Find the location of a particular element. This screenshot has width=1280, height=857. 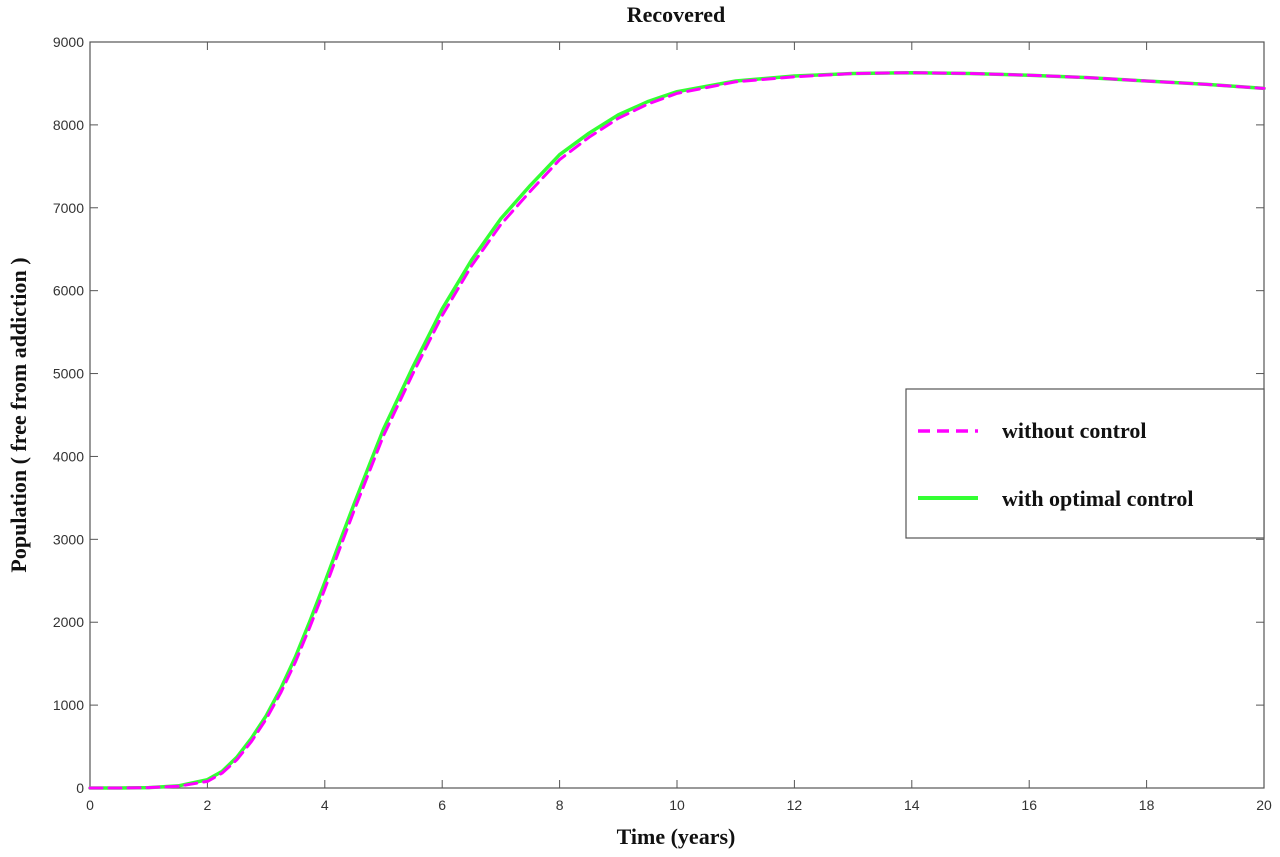

y-axis-label: Population ( free from addiction ) is located at coordinates (18, 414).